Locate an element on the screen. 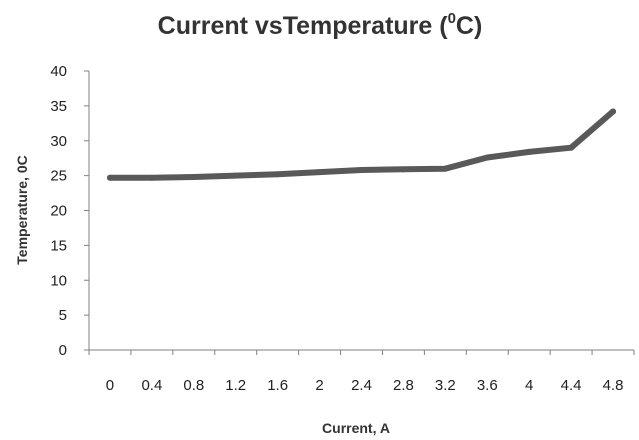 The image size is (639, 440). x-tick-label: 1.6 is located at coordinates (277, 385).